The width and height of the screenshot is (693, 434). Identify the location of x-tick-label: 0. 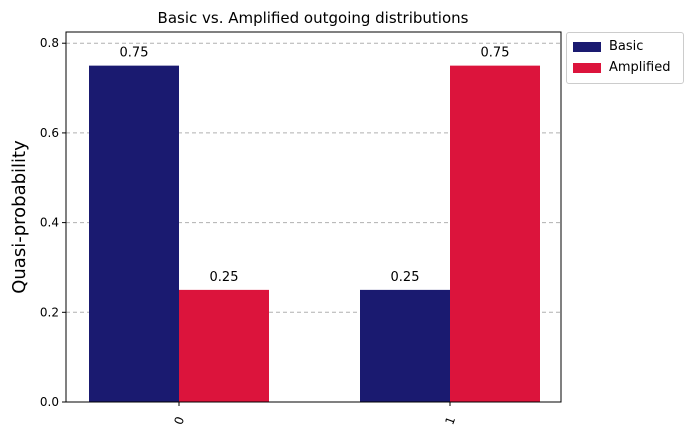
(179, 421).